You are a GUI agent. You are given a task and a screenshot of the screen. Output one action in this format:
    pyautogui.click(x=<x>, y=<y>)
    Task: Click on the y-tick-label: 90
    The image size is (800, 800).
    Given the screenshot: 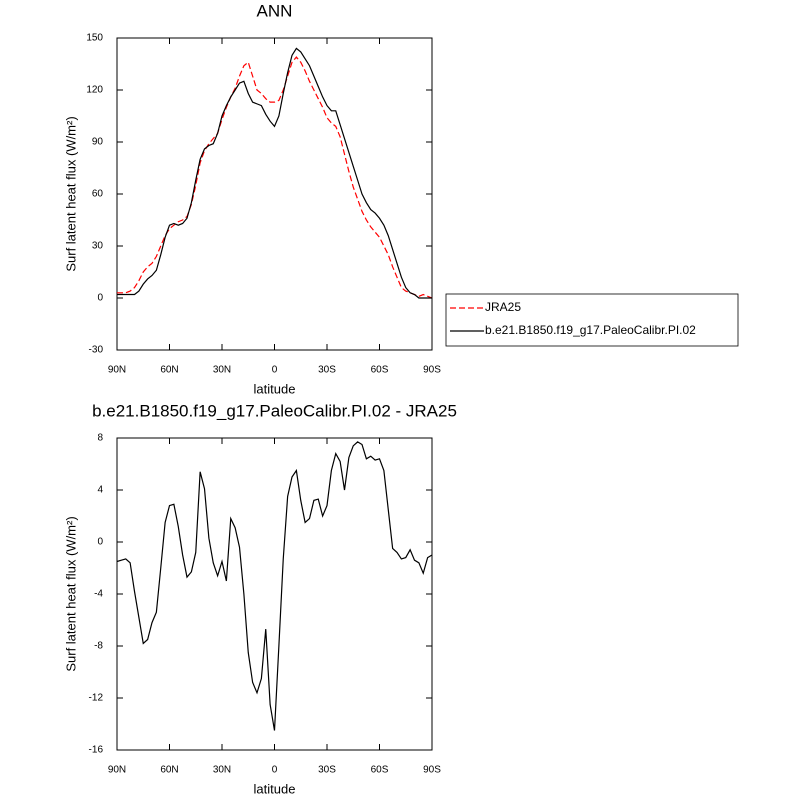 What is the action you would take?
    pyautogui.click(x=98, y=142)
    